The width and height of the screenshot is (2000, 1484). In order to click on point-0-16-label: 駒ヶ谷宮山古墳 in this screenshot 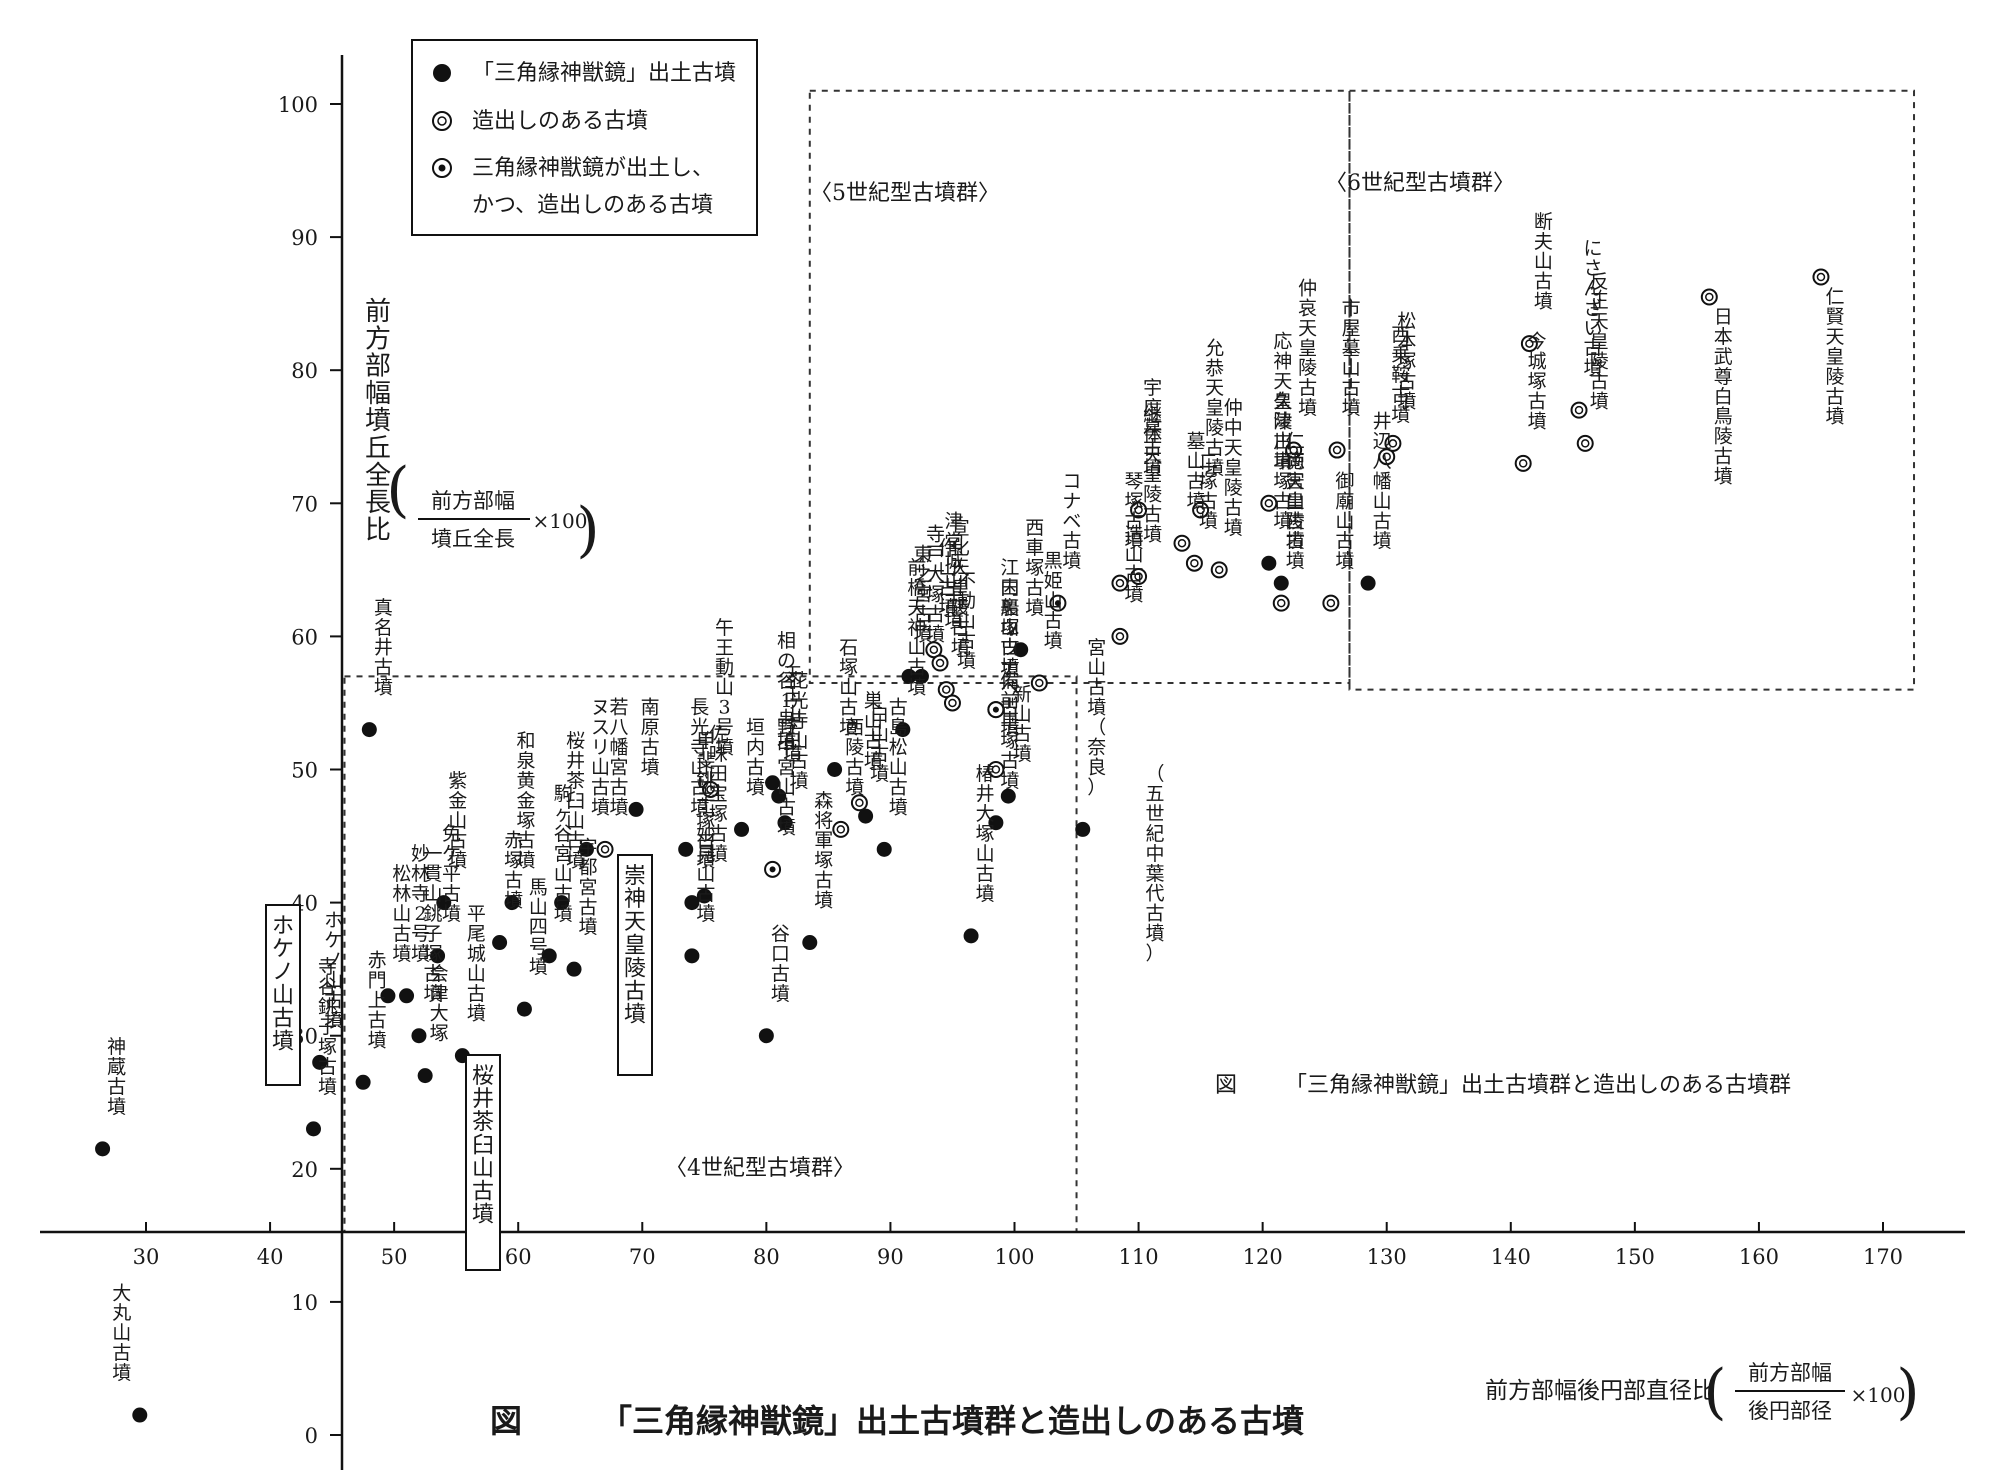, I will do `click(563, 854)`.